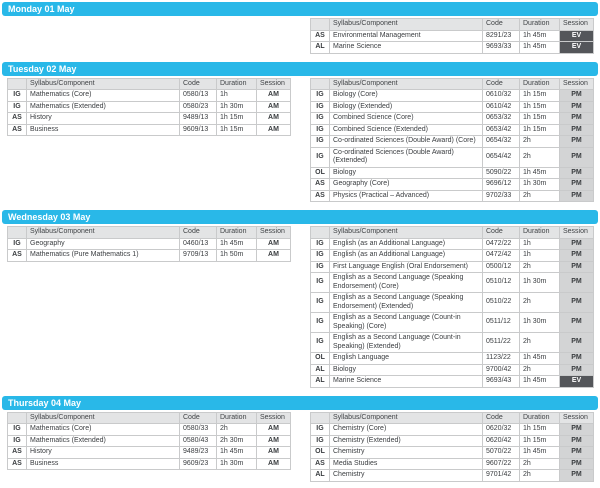  I want to click on syllabus-cell: Environmental Management, so click(406, 35).